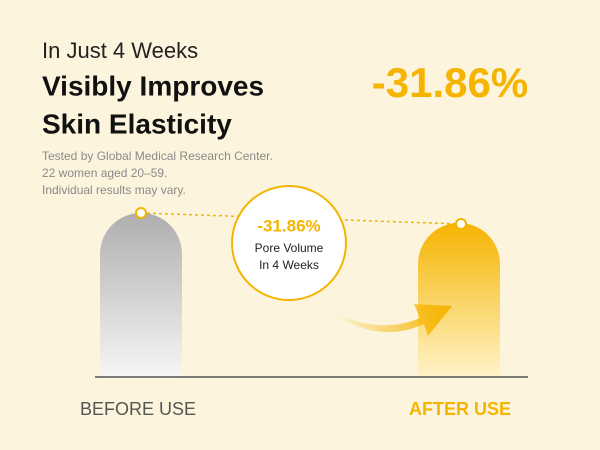  What do you see at coordinates (141, 295) in the screenshot?
I see `before-bar` at bounding box center [141, 295].